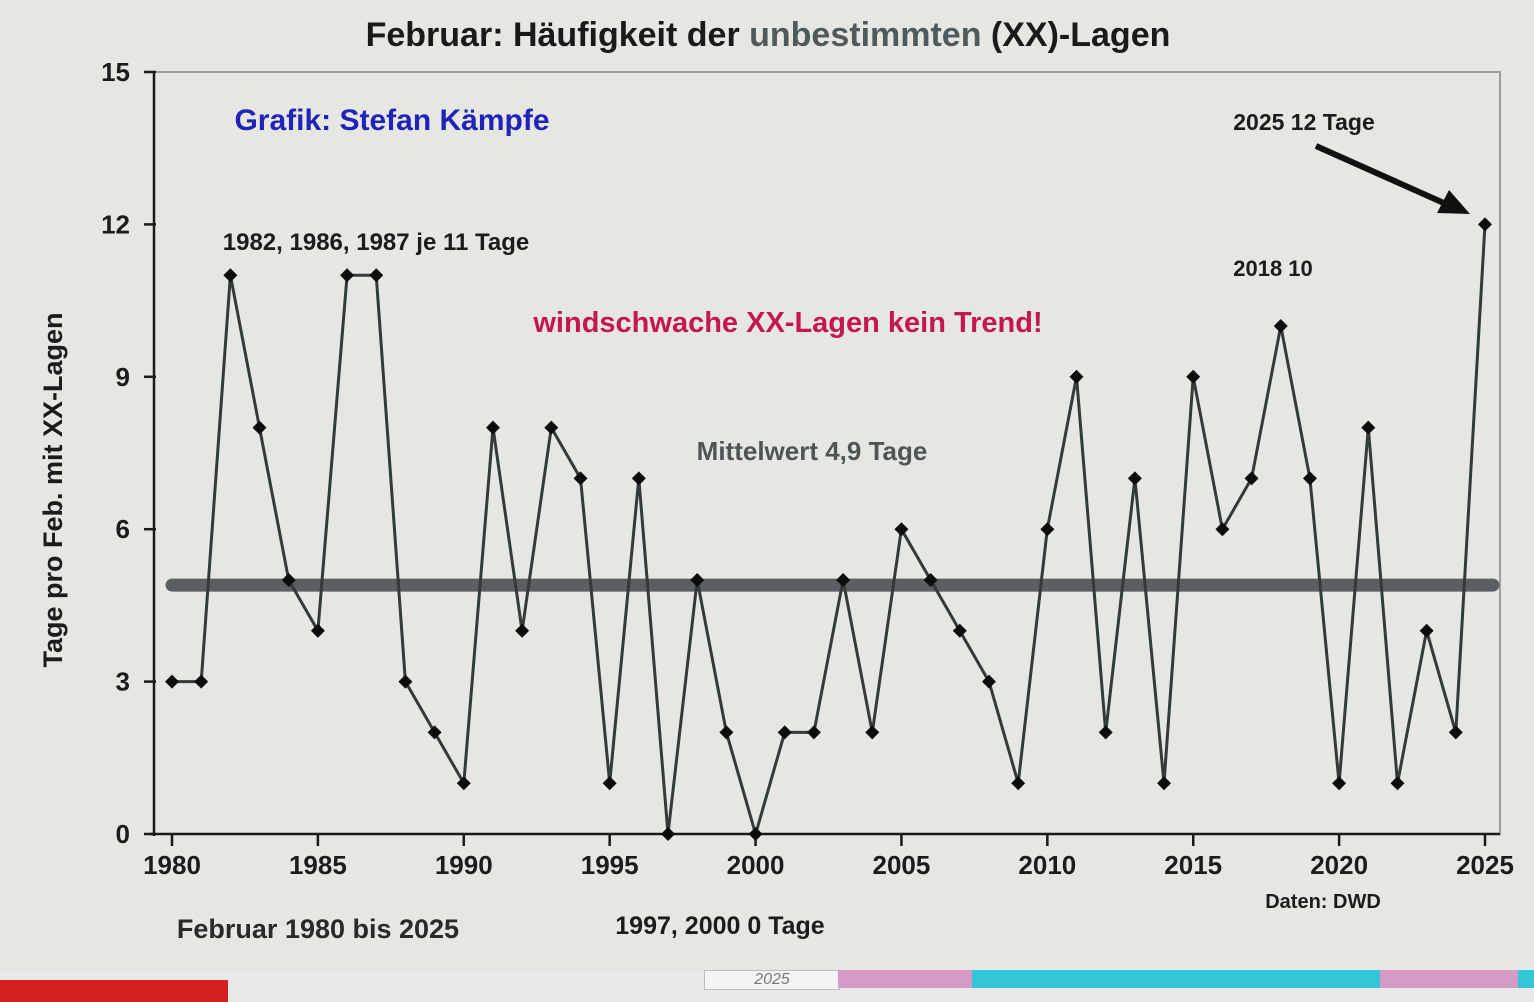 This screenshot has height=1002, width=1534. Describe the element at coordinates (755, 834) in the screenshot. I see `data-point-2000` at that location.